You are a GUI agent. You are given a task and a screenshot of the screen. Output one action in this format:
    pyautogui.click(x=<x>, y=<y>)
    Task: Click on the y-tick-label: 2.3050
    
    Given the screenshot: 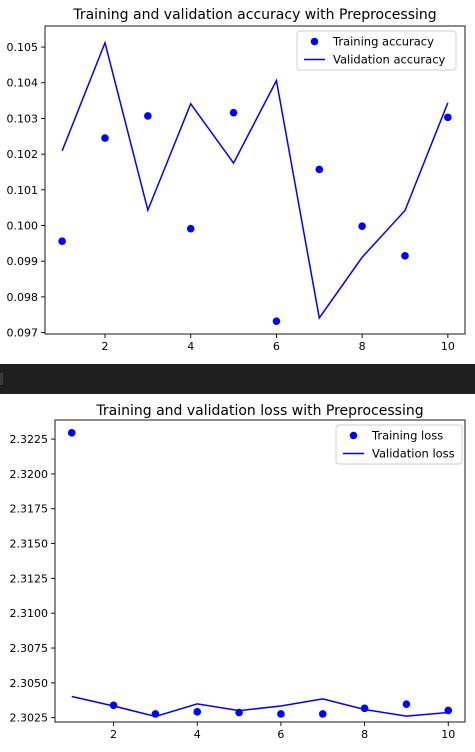 What is the action you would take?
    pyautogui.click(x=29, y=683)
    